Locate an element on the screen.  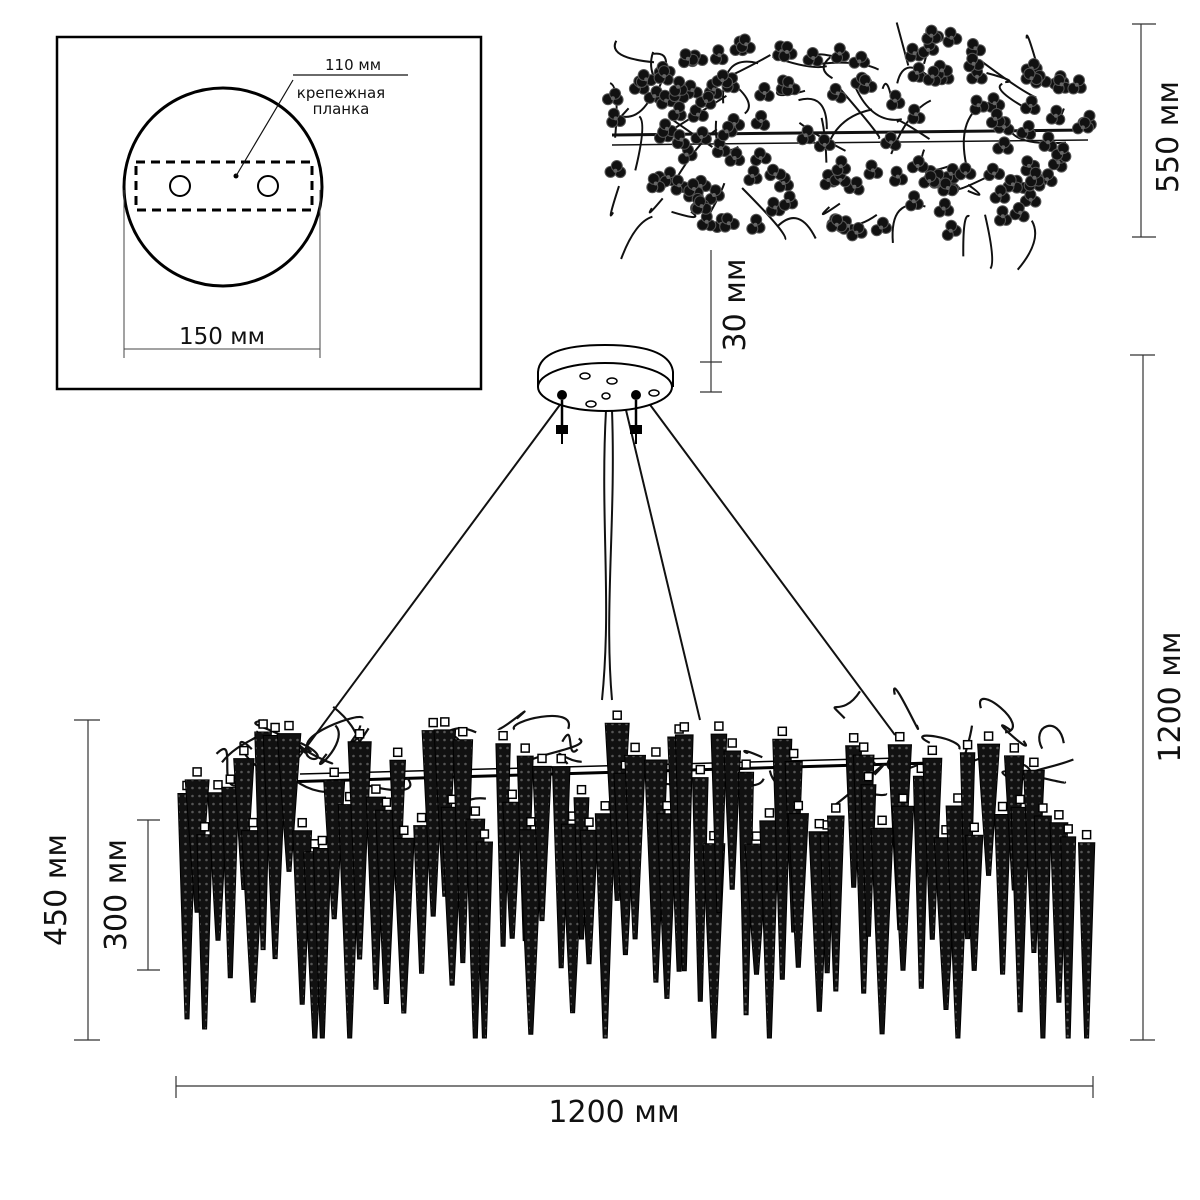
canopy-diameter-label: 150 мм is located at coordinates (222, 337).